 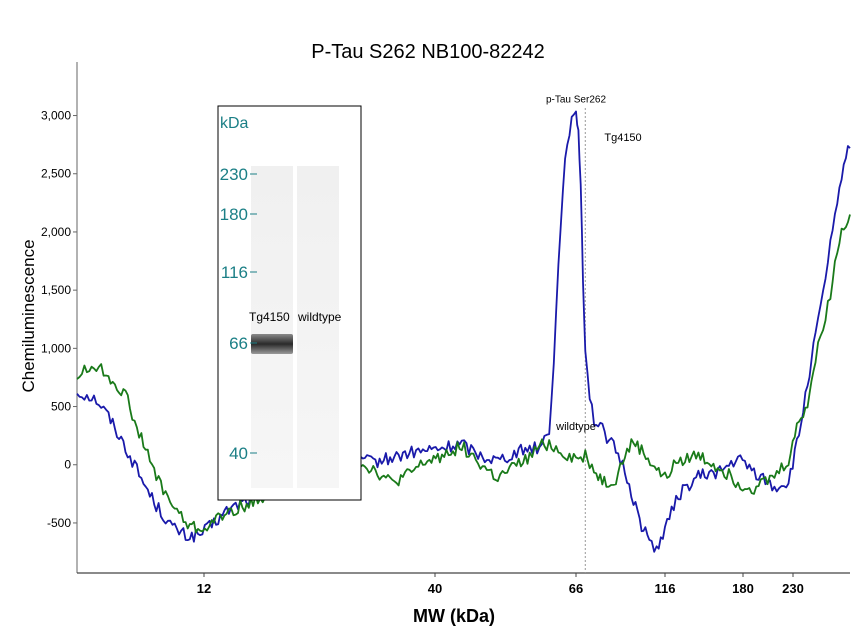 What do you see at coordinates (234, 214) in the screenshot?
I see `gel-marker-label: 180` at bounding box center [234, 214].